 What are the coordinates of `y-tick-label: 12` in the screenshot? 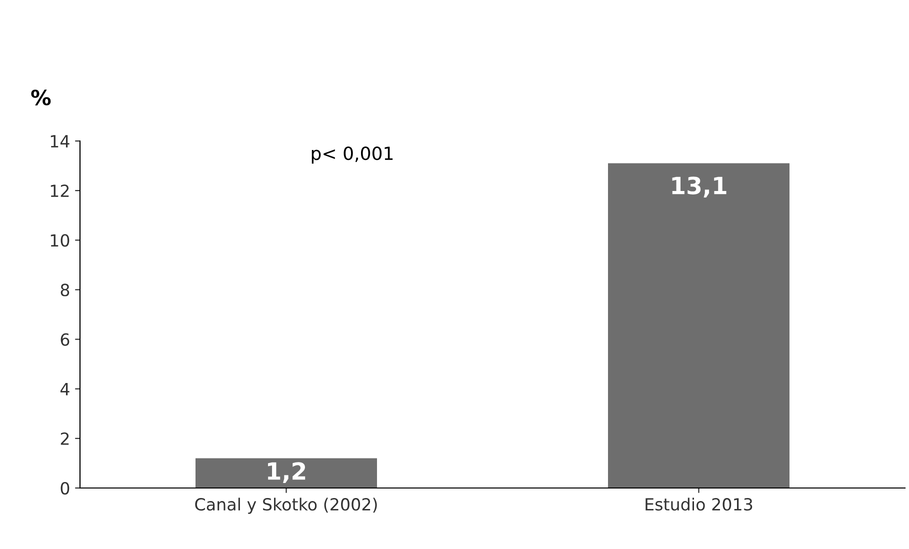 It's located at (59, 190).